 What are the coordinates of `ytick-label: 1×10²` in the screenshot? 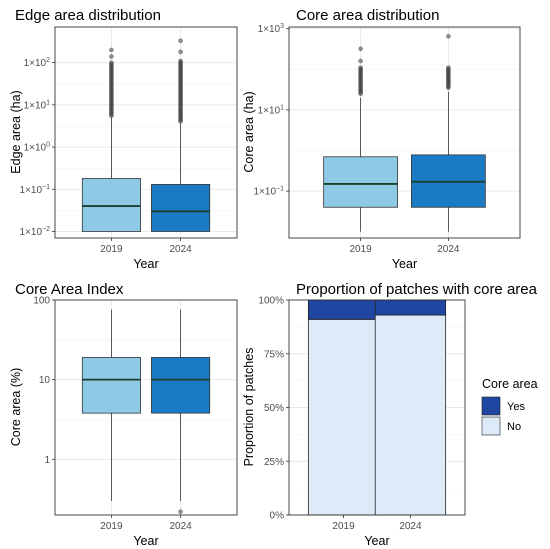 It's located at (37, 63).